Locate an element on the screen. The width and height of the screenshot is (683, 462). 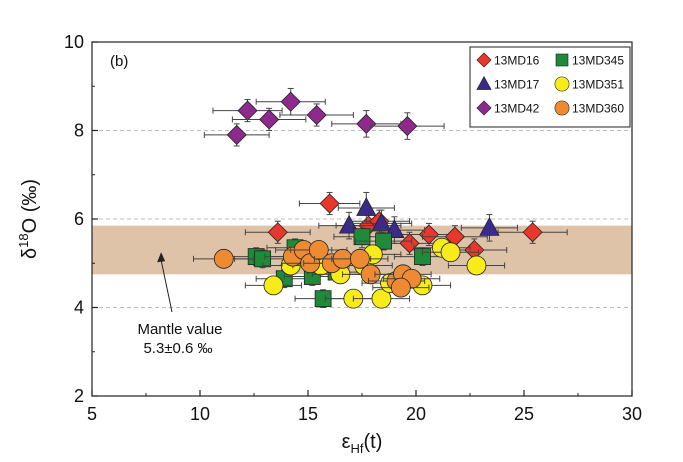
legend-item: 13MD17 is located at coordinates (508, 83).